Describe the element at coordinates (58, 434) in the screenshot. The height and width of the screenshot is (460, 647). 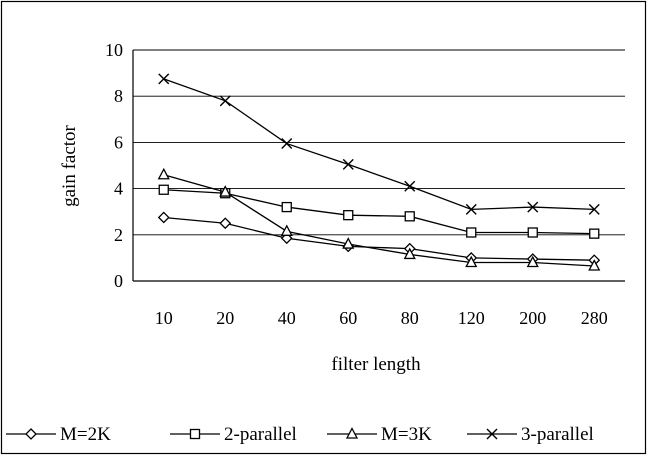
I see `legend-item: M=2K` at that location.